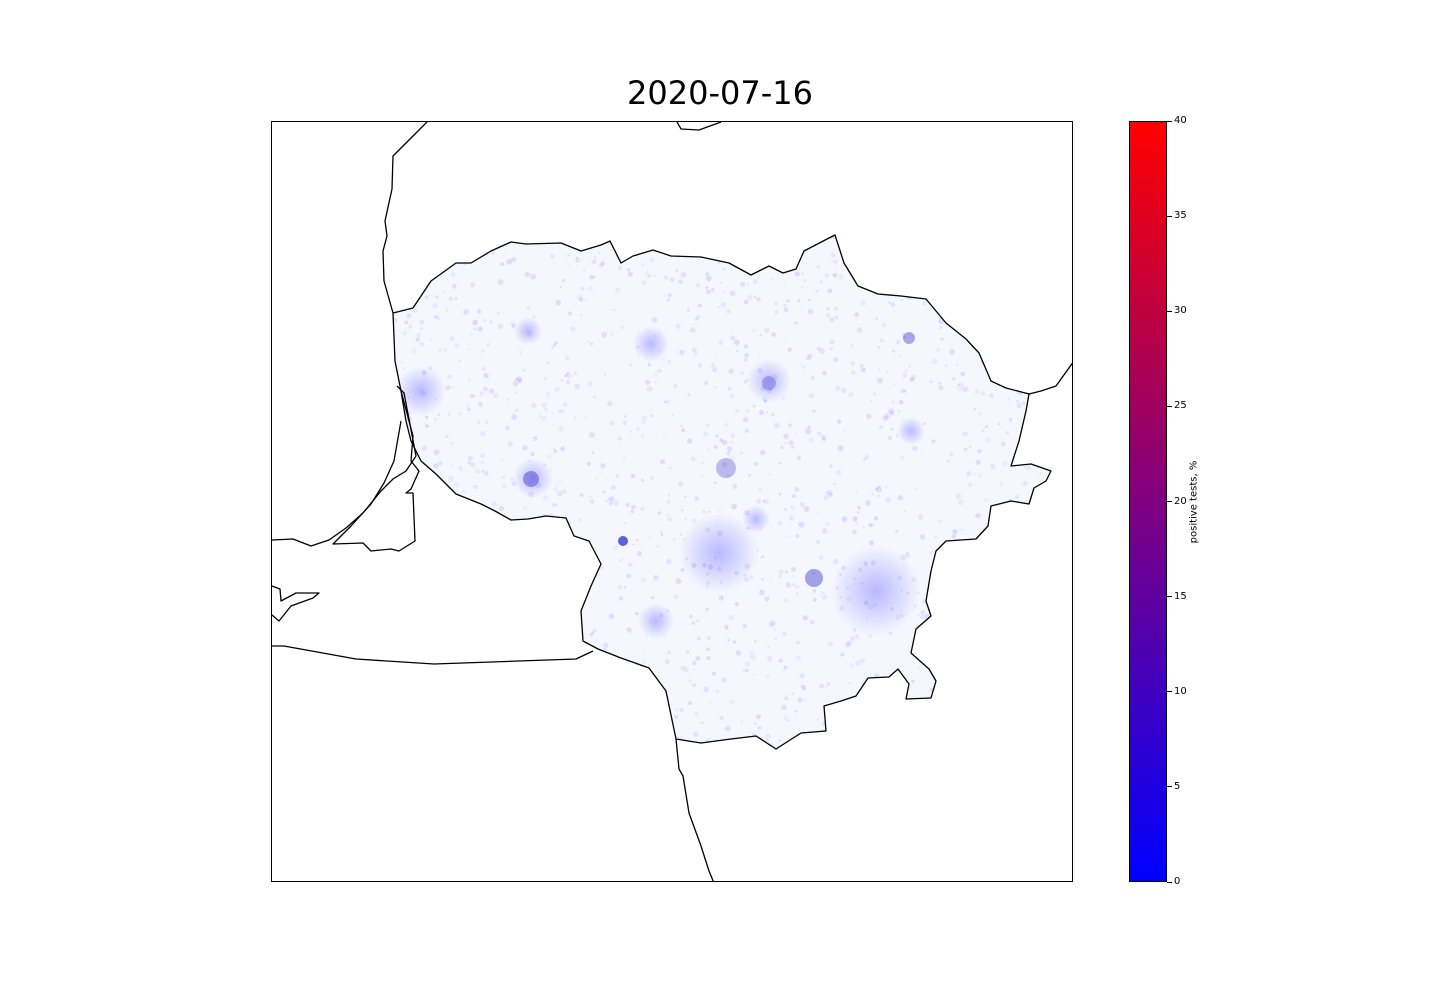 The image size is (1440, 1008). Describe the element at coordinates (421, 391) in the screenshot. I see `hotspot` at that location.